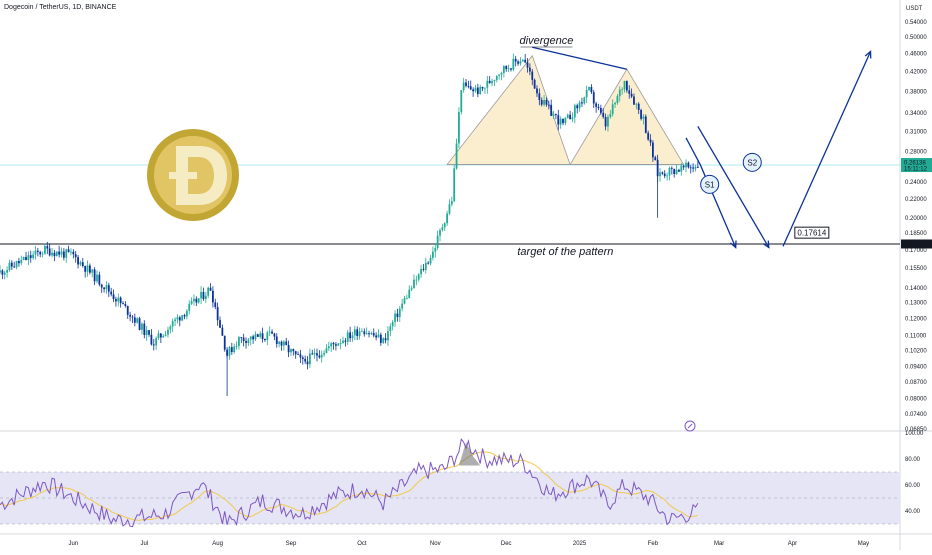 This screenshot has width=932, height=555. What do you see at coordinates (916, 234) in the screenshot?
I see `price-tick-label: 0.18500` at bounding box center [916, 234].